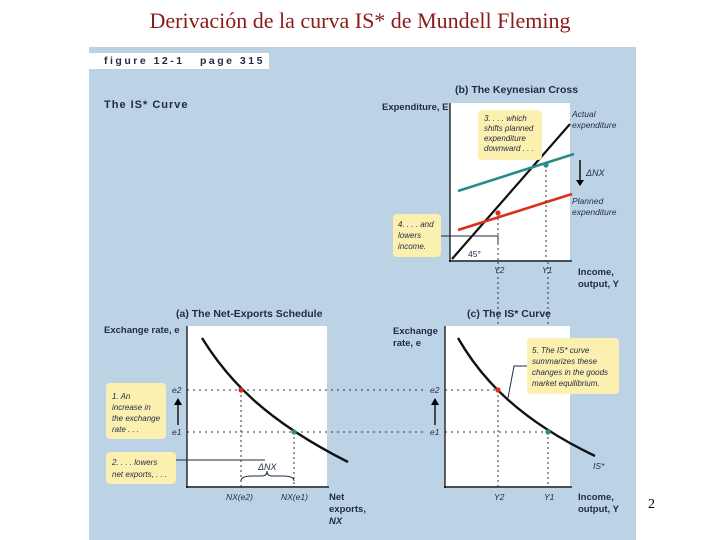  Describe the element at coordinates (516, 90) in the screenshot. I see `panel-b-title: (b) The Keynesian Cross` at that location.